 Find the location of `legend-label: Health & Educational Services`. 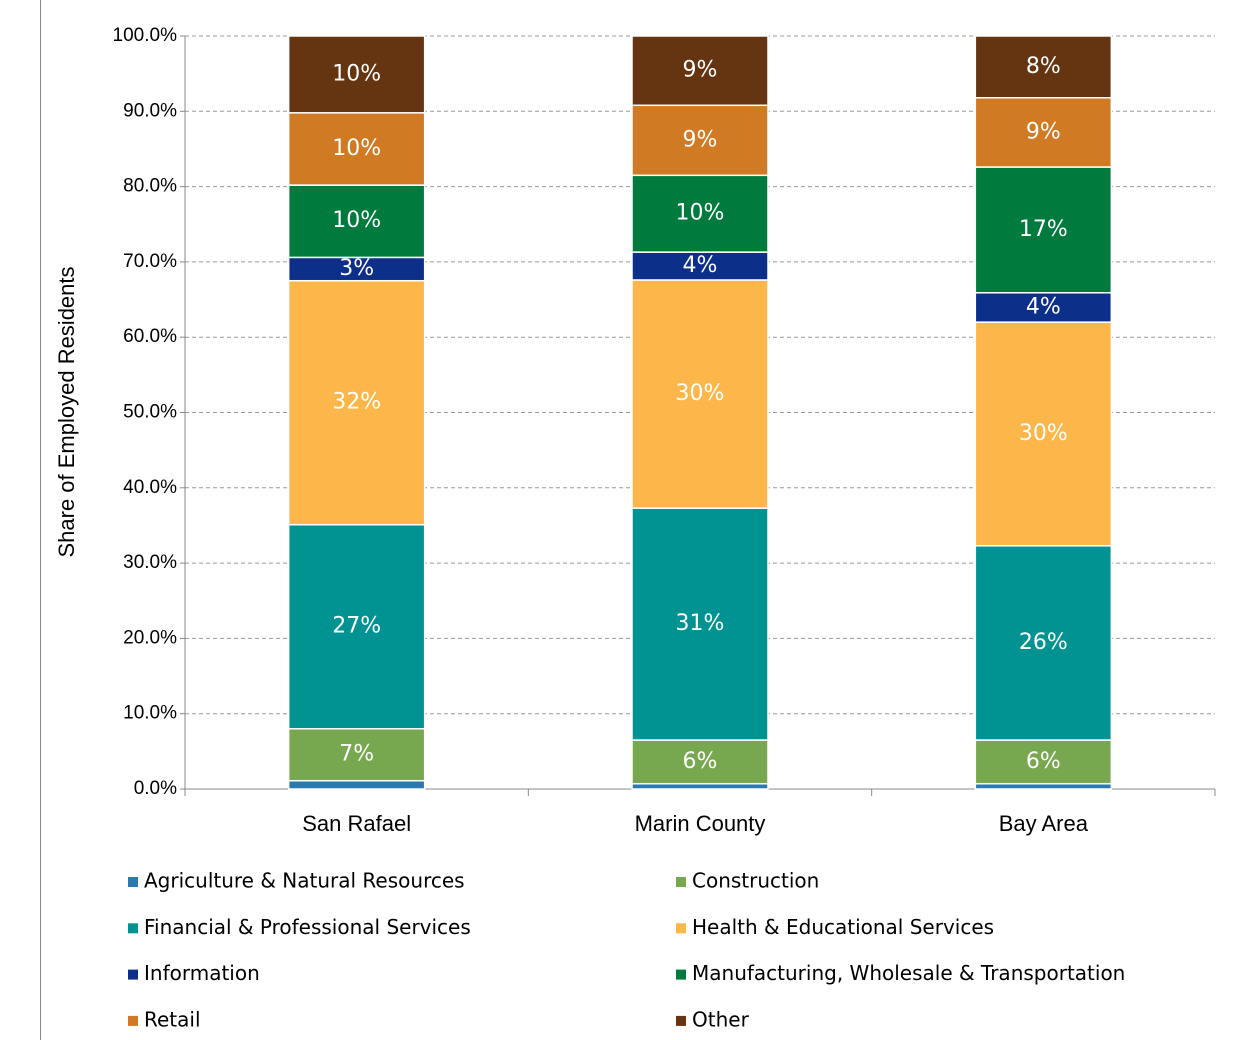

legend-label: Health & Educational Services is located at coordinates (843, 927).